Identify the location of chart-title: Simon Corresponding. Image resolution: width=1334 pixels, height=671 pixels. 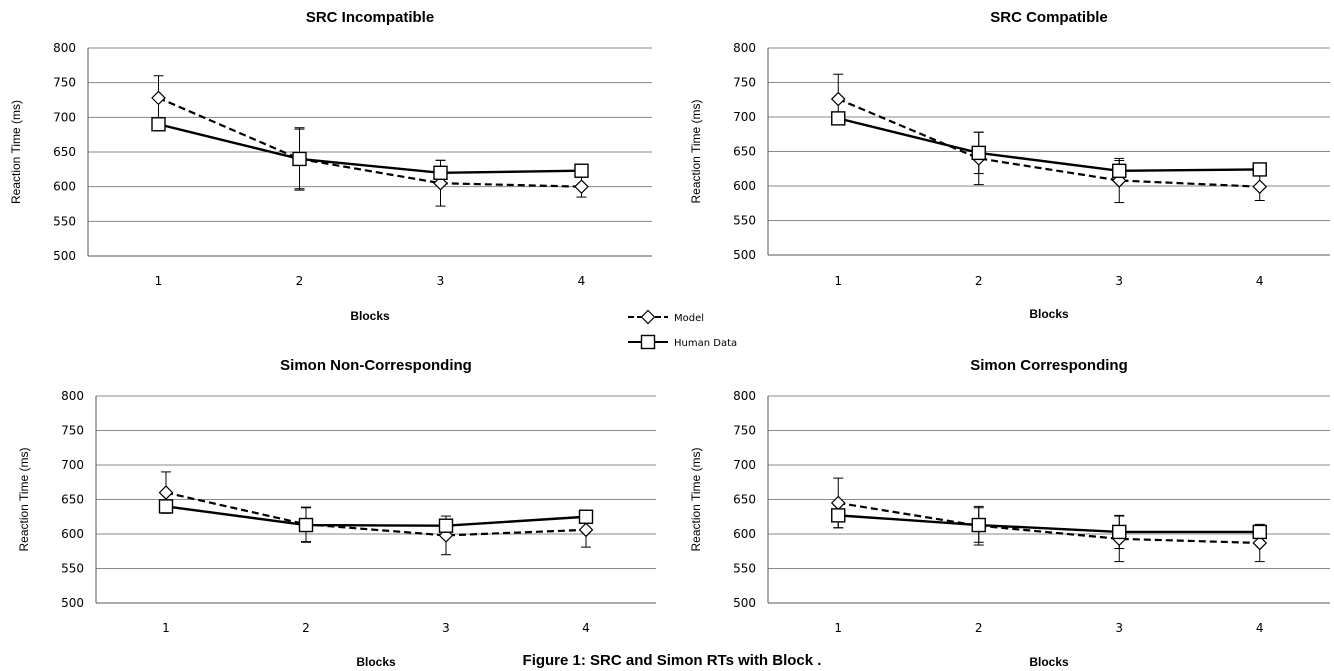
(1049, 365).